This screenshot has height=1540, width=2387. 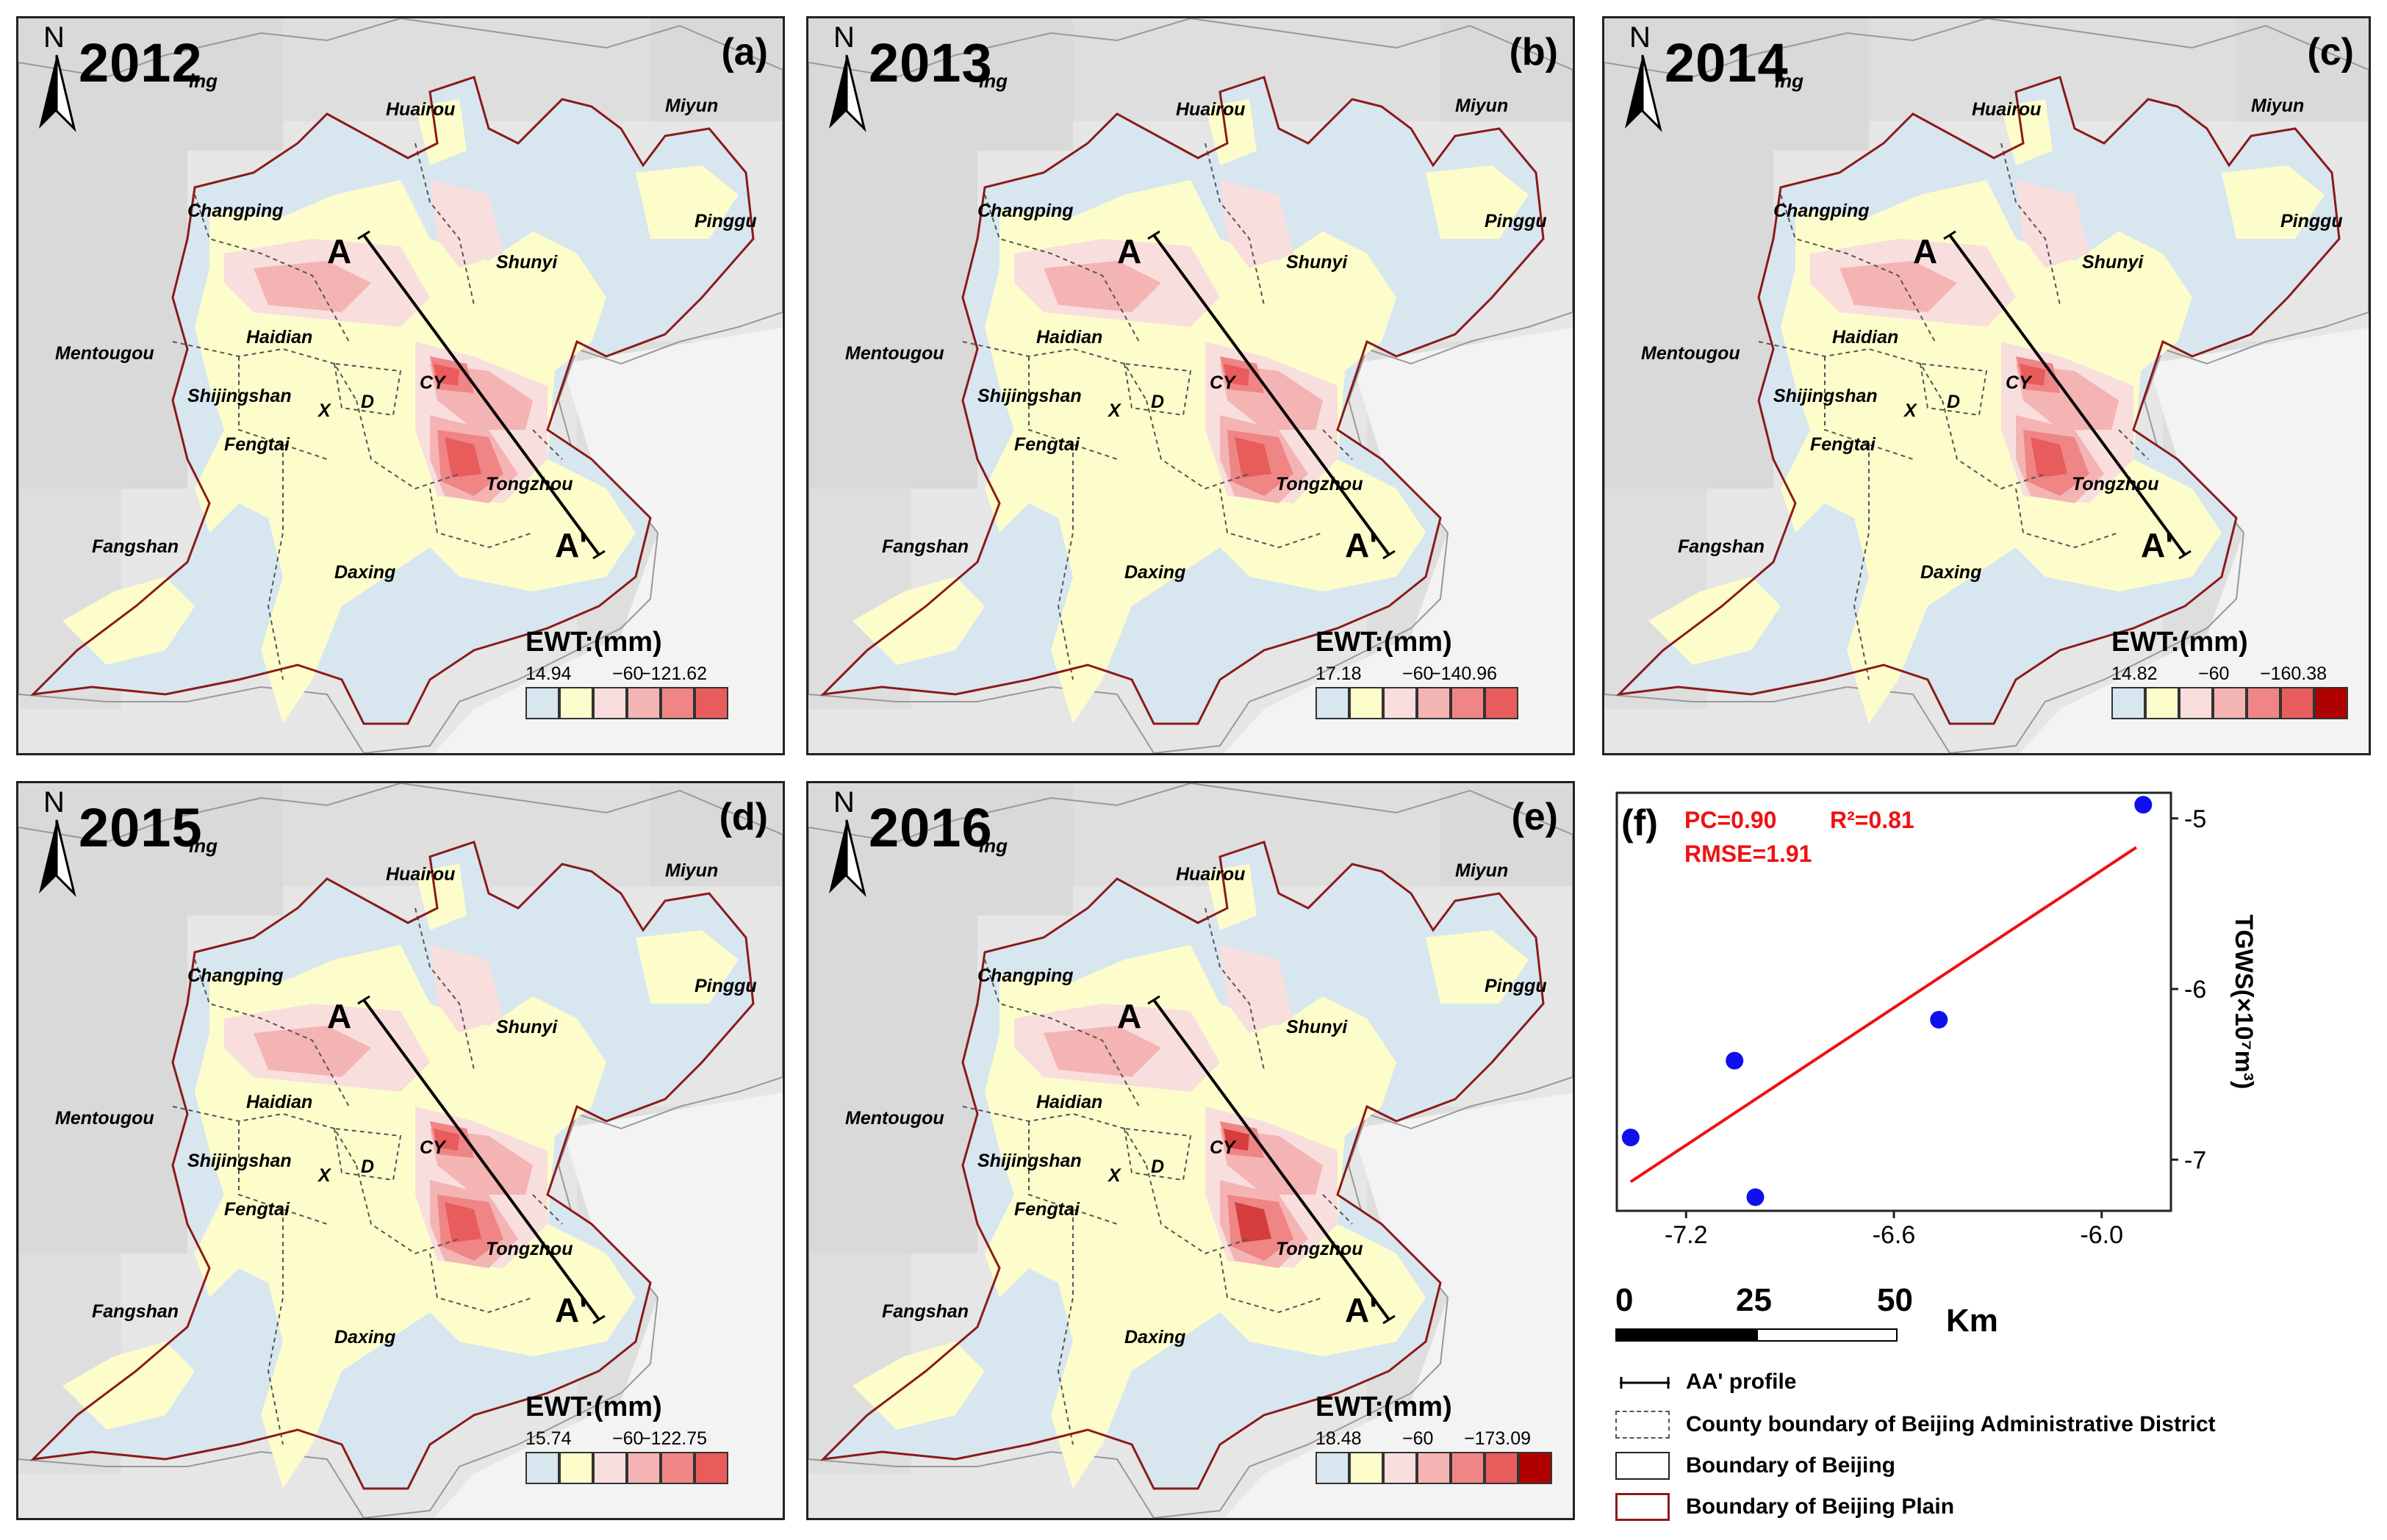 What do you see at coordinates (141, 827) in the screenshot?
I see `year-title: 2015` at bounding box center [141, 827].